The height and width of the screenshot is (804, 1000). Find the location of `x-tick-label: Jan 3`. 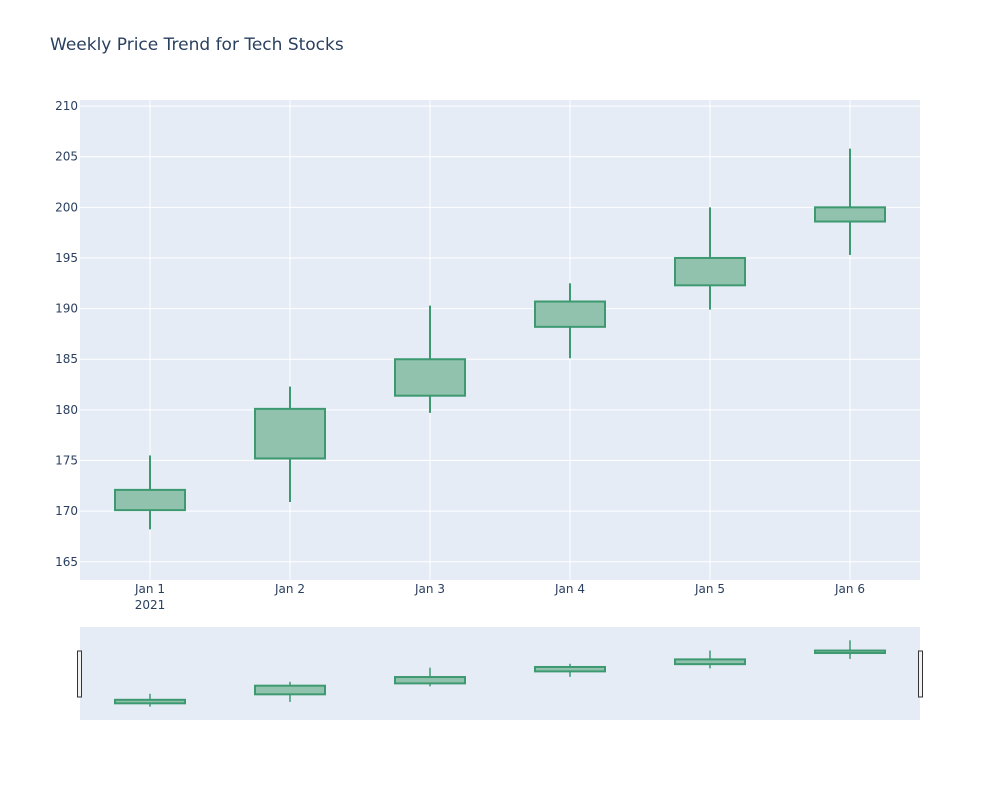

x-tick-label: Jan 3 is located at coordinates (429, 589).